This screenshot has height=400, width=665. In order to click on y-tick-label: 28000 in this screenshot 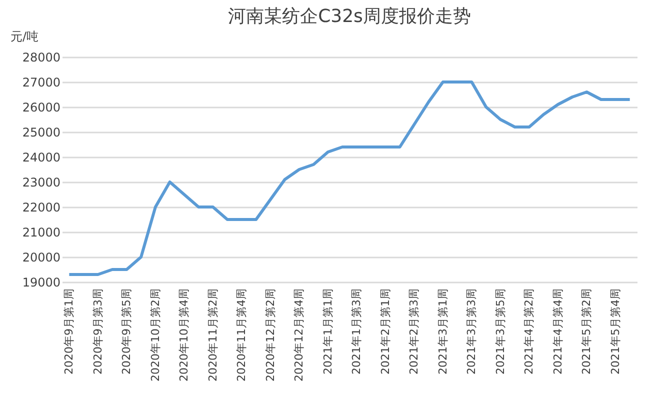, I will do `click(41, 57)`.